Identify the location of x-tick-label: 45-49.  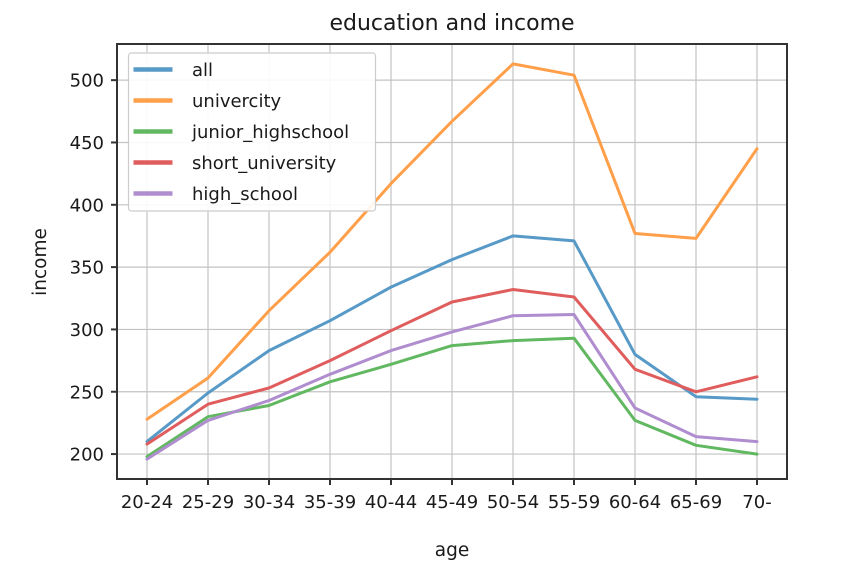
(452, 502).